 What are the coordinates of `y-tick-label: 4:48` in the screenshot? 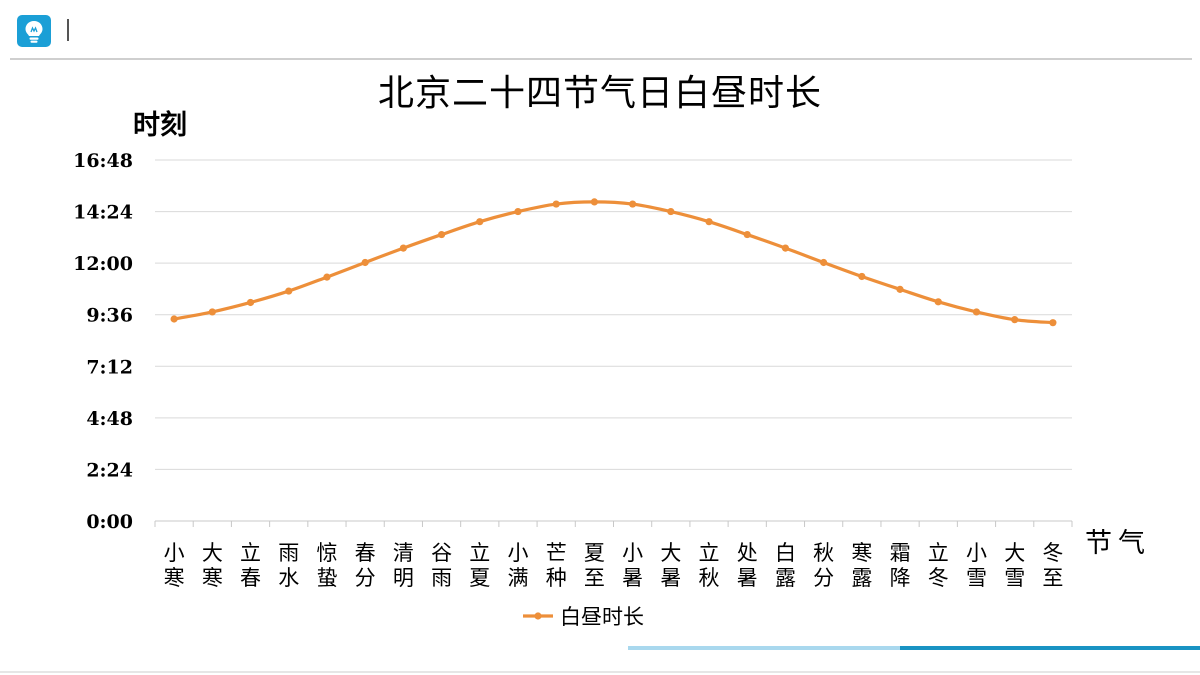 It's located at (109, 419).